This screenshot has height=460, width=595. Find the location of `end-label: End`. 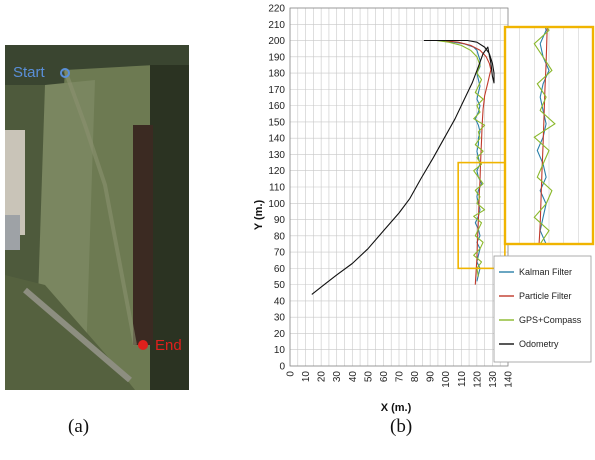

end-label: End is located at coordinates (168, 345).